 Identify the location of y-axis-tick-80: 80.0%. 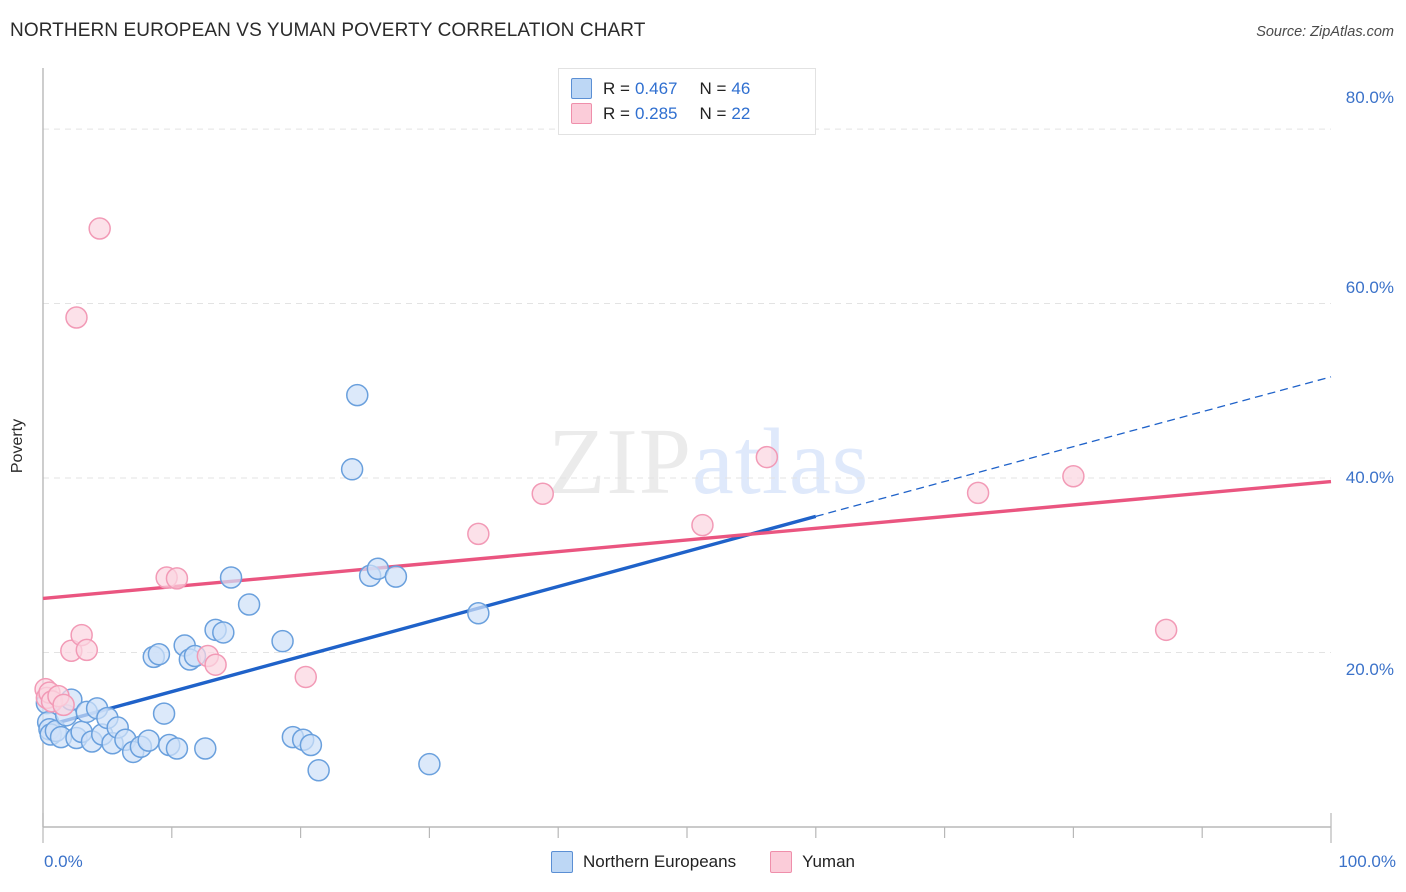
(1369, 97).